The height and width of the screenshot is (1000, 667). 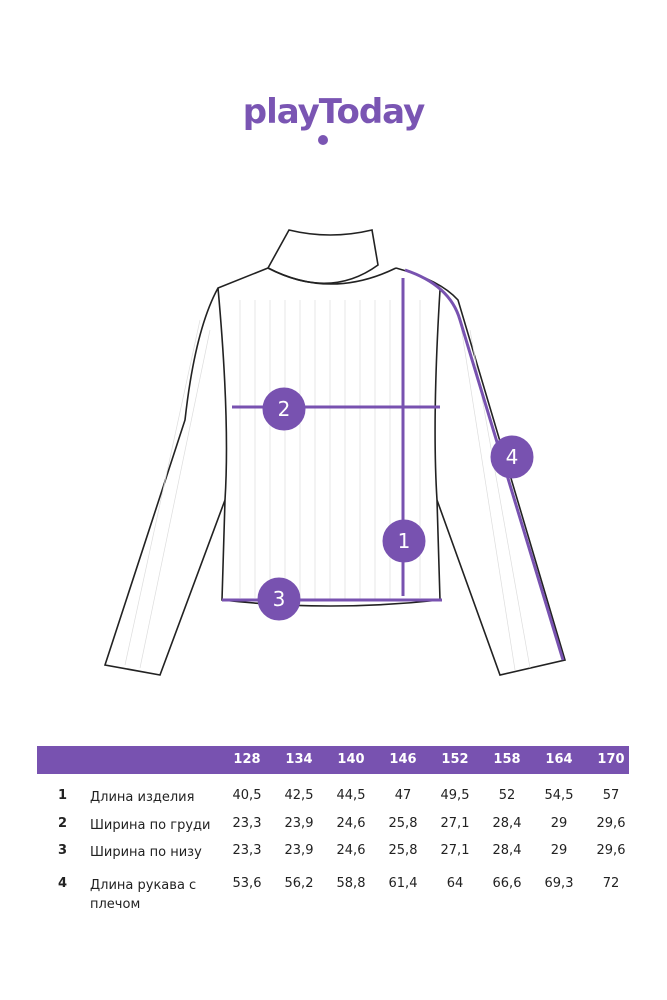 I want to click on table-cell: 40,5, so click(x=247, y=795).